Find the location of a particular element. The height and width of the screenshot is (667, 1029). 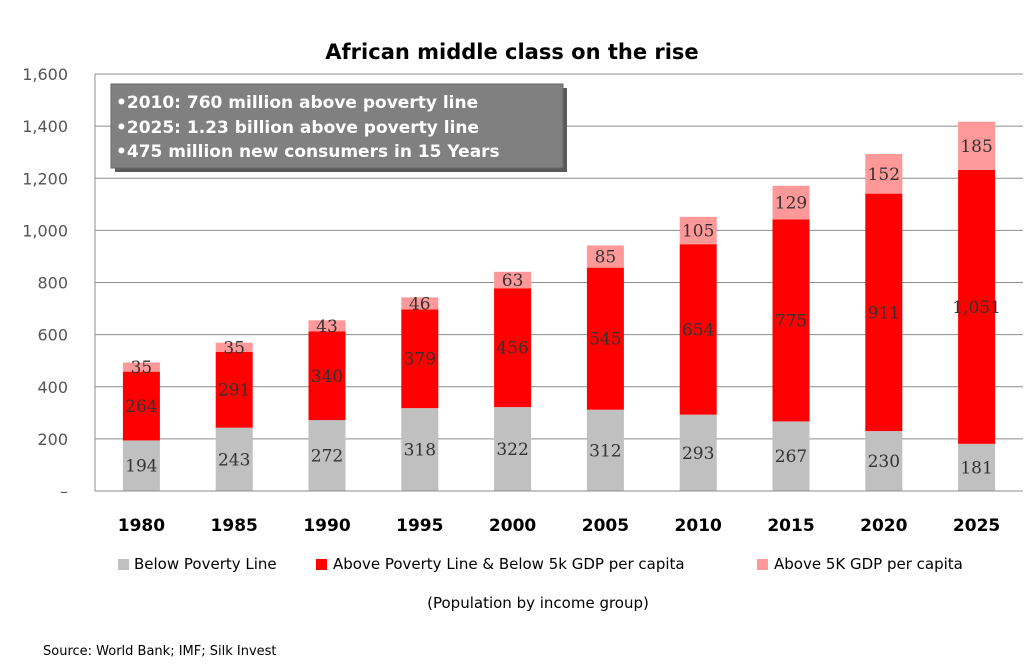

x-tick-label: 2020 is located at coordinates (883, 526).